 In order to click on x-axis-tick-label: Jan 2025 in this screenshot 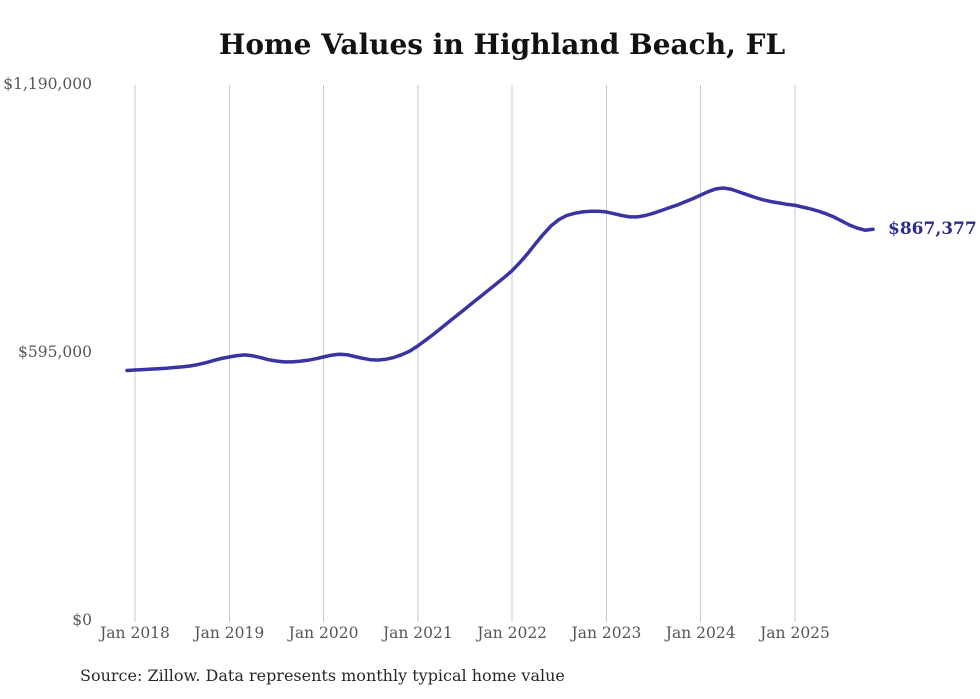, I will do `click(795, 633)`.